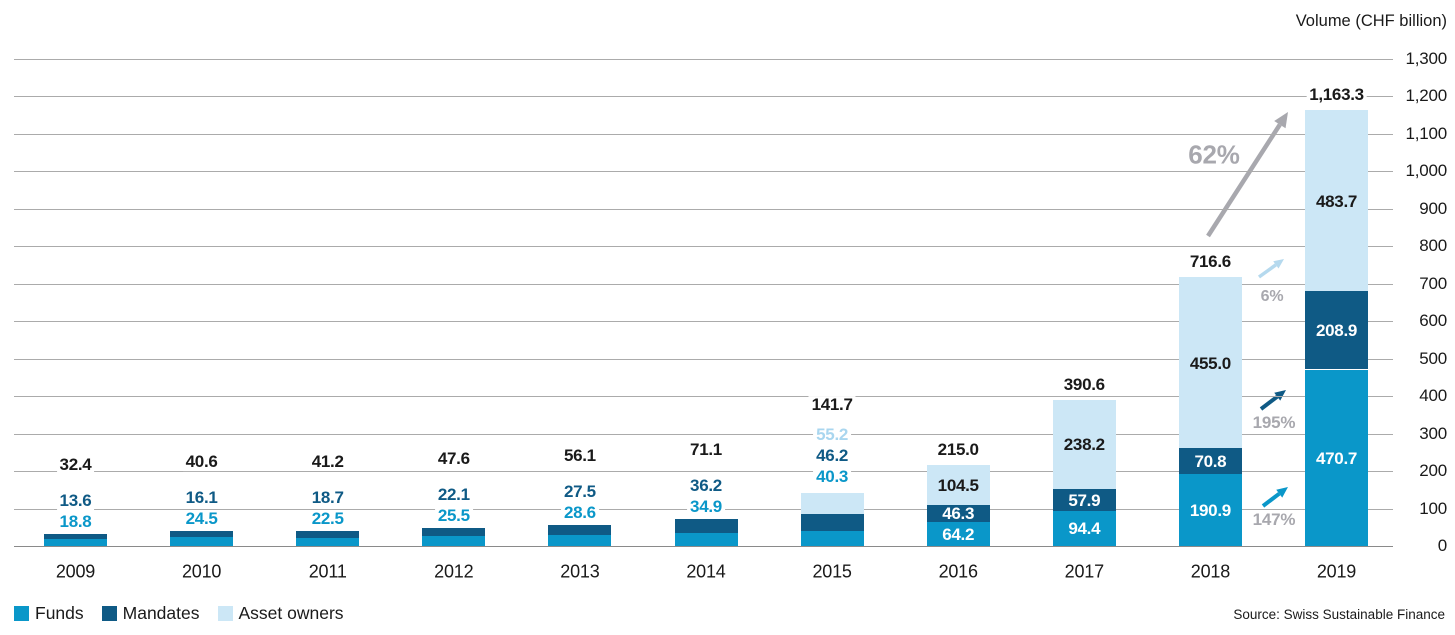  Describe the element at coordinates (958, 571) in the screenshot. I see `x-axis-label-2016: 2016` at that location.